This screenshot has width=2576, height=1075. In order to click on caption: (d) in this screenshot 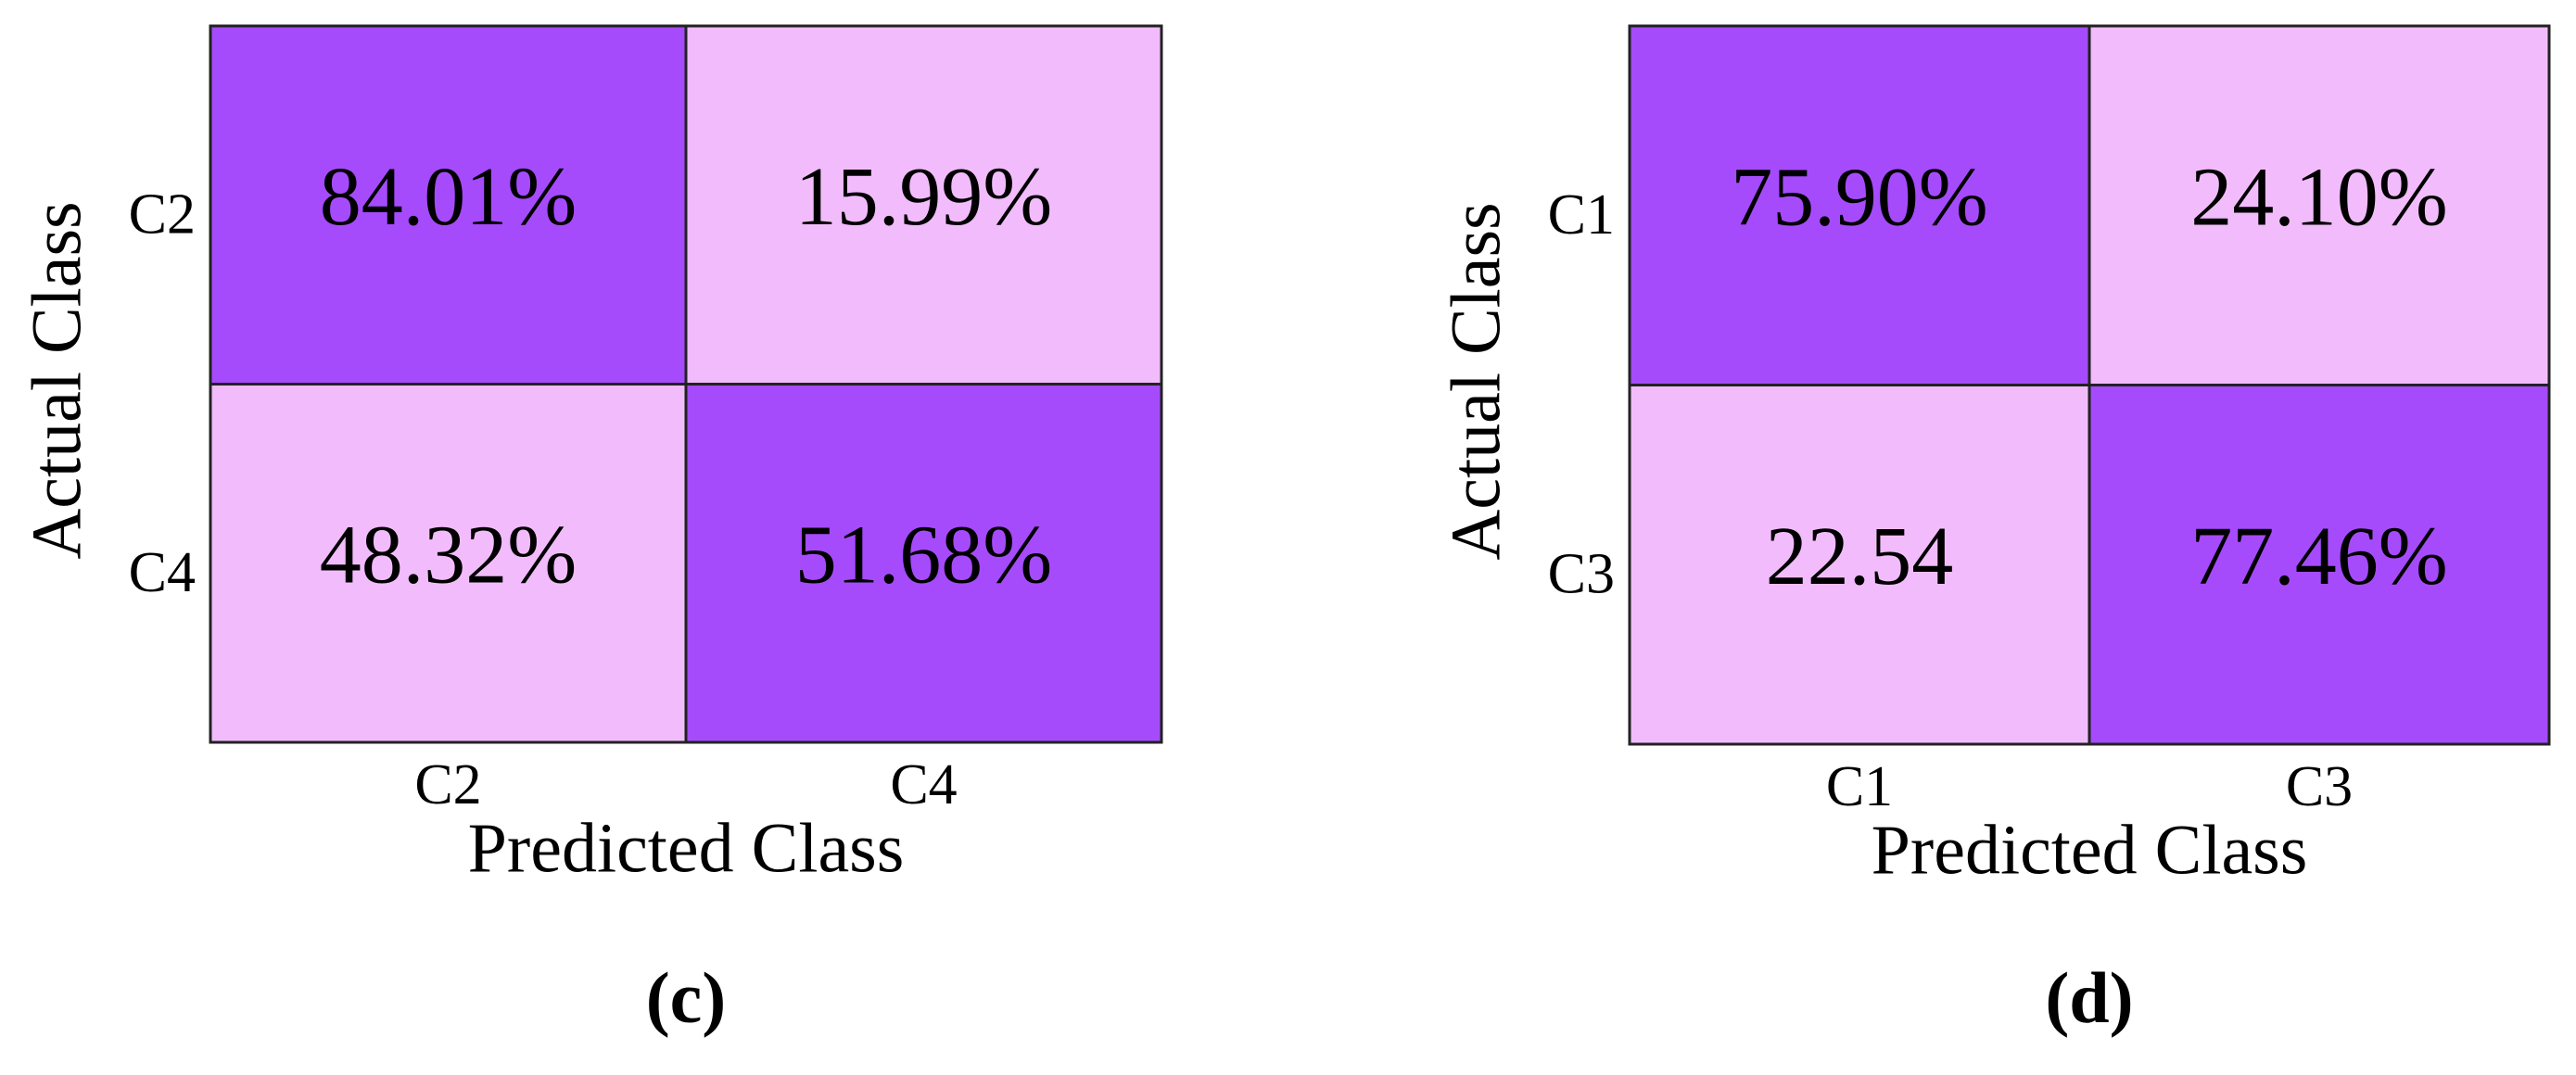, I will do `click(2089, 998)`.